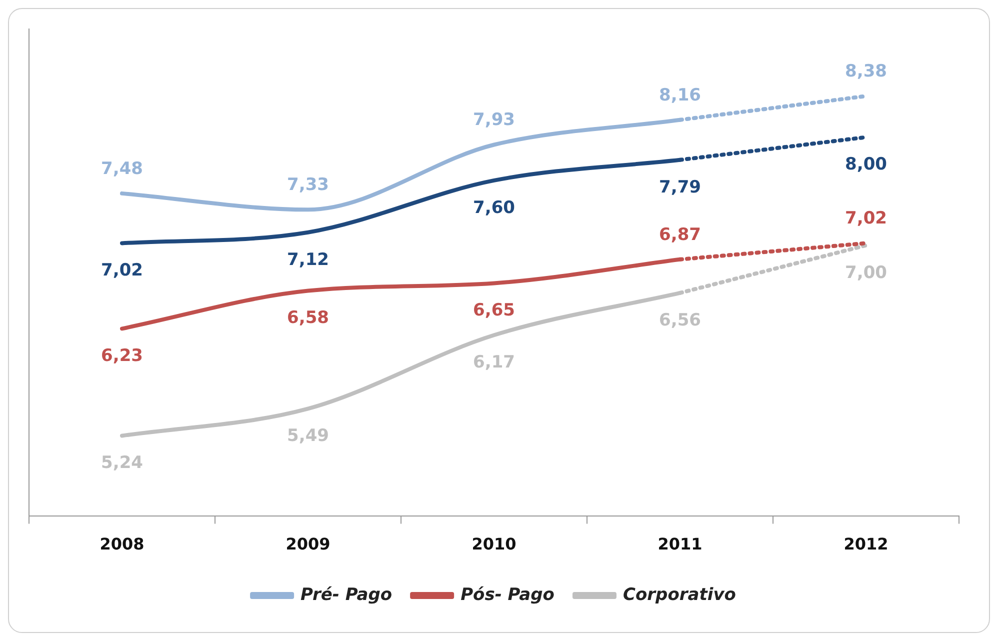  Describe the element at coordinates (308, 436) in the screenshot. I see `data-label: 5,49` at that location.